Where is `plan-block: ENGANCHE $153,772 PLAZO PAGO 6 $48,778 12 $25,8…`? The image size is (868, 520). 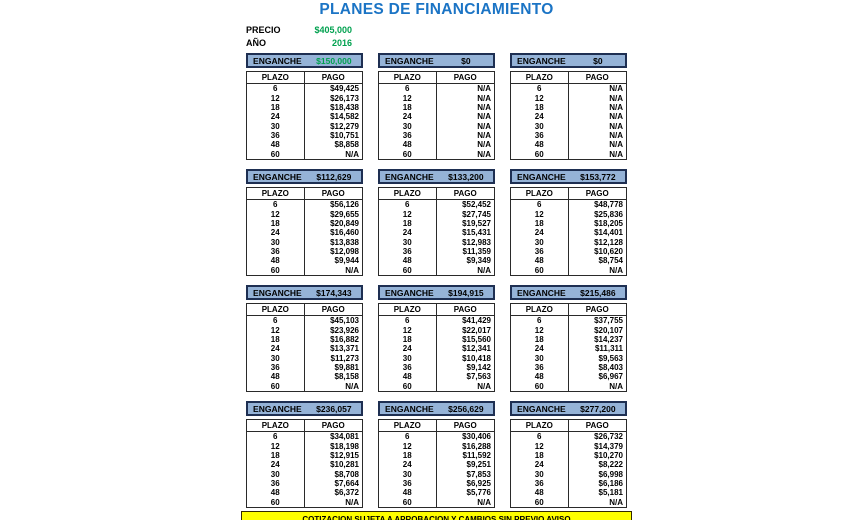
plan-block: ENGANCHE $153,772 PLAZO PAGO 6 $48,778 12 $25,8… is located at coordinates (568, 222).